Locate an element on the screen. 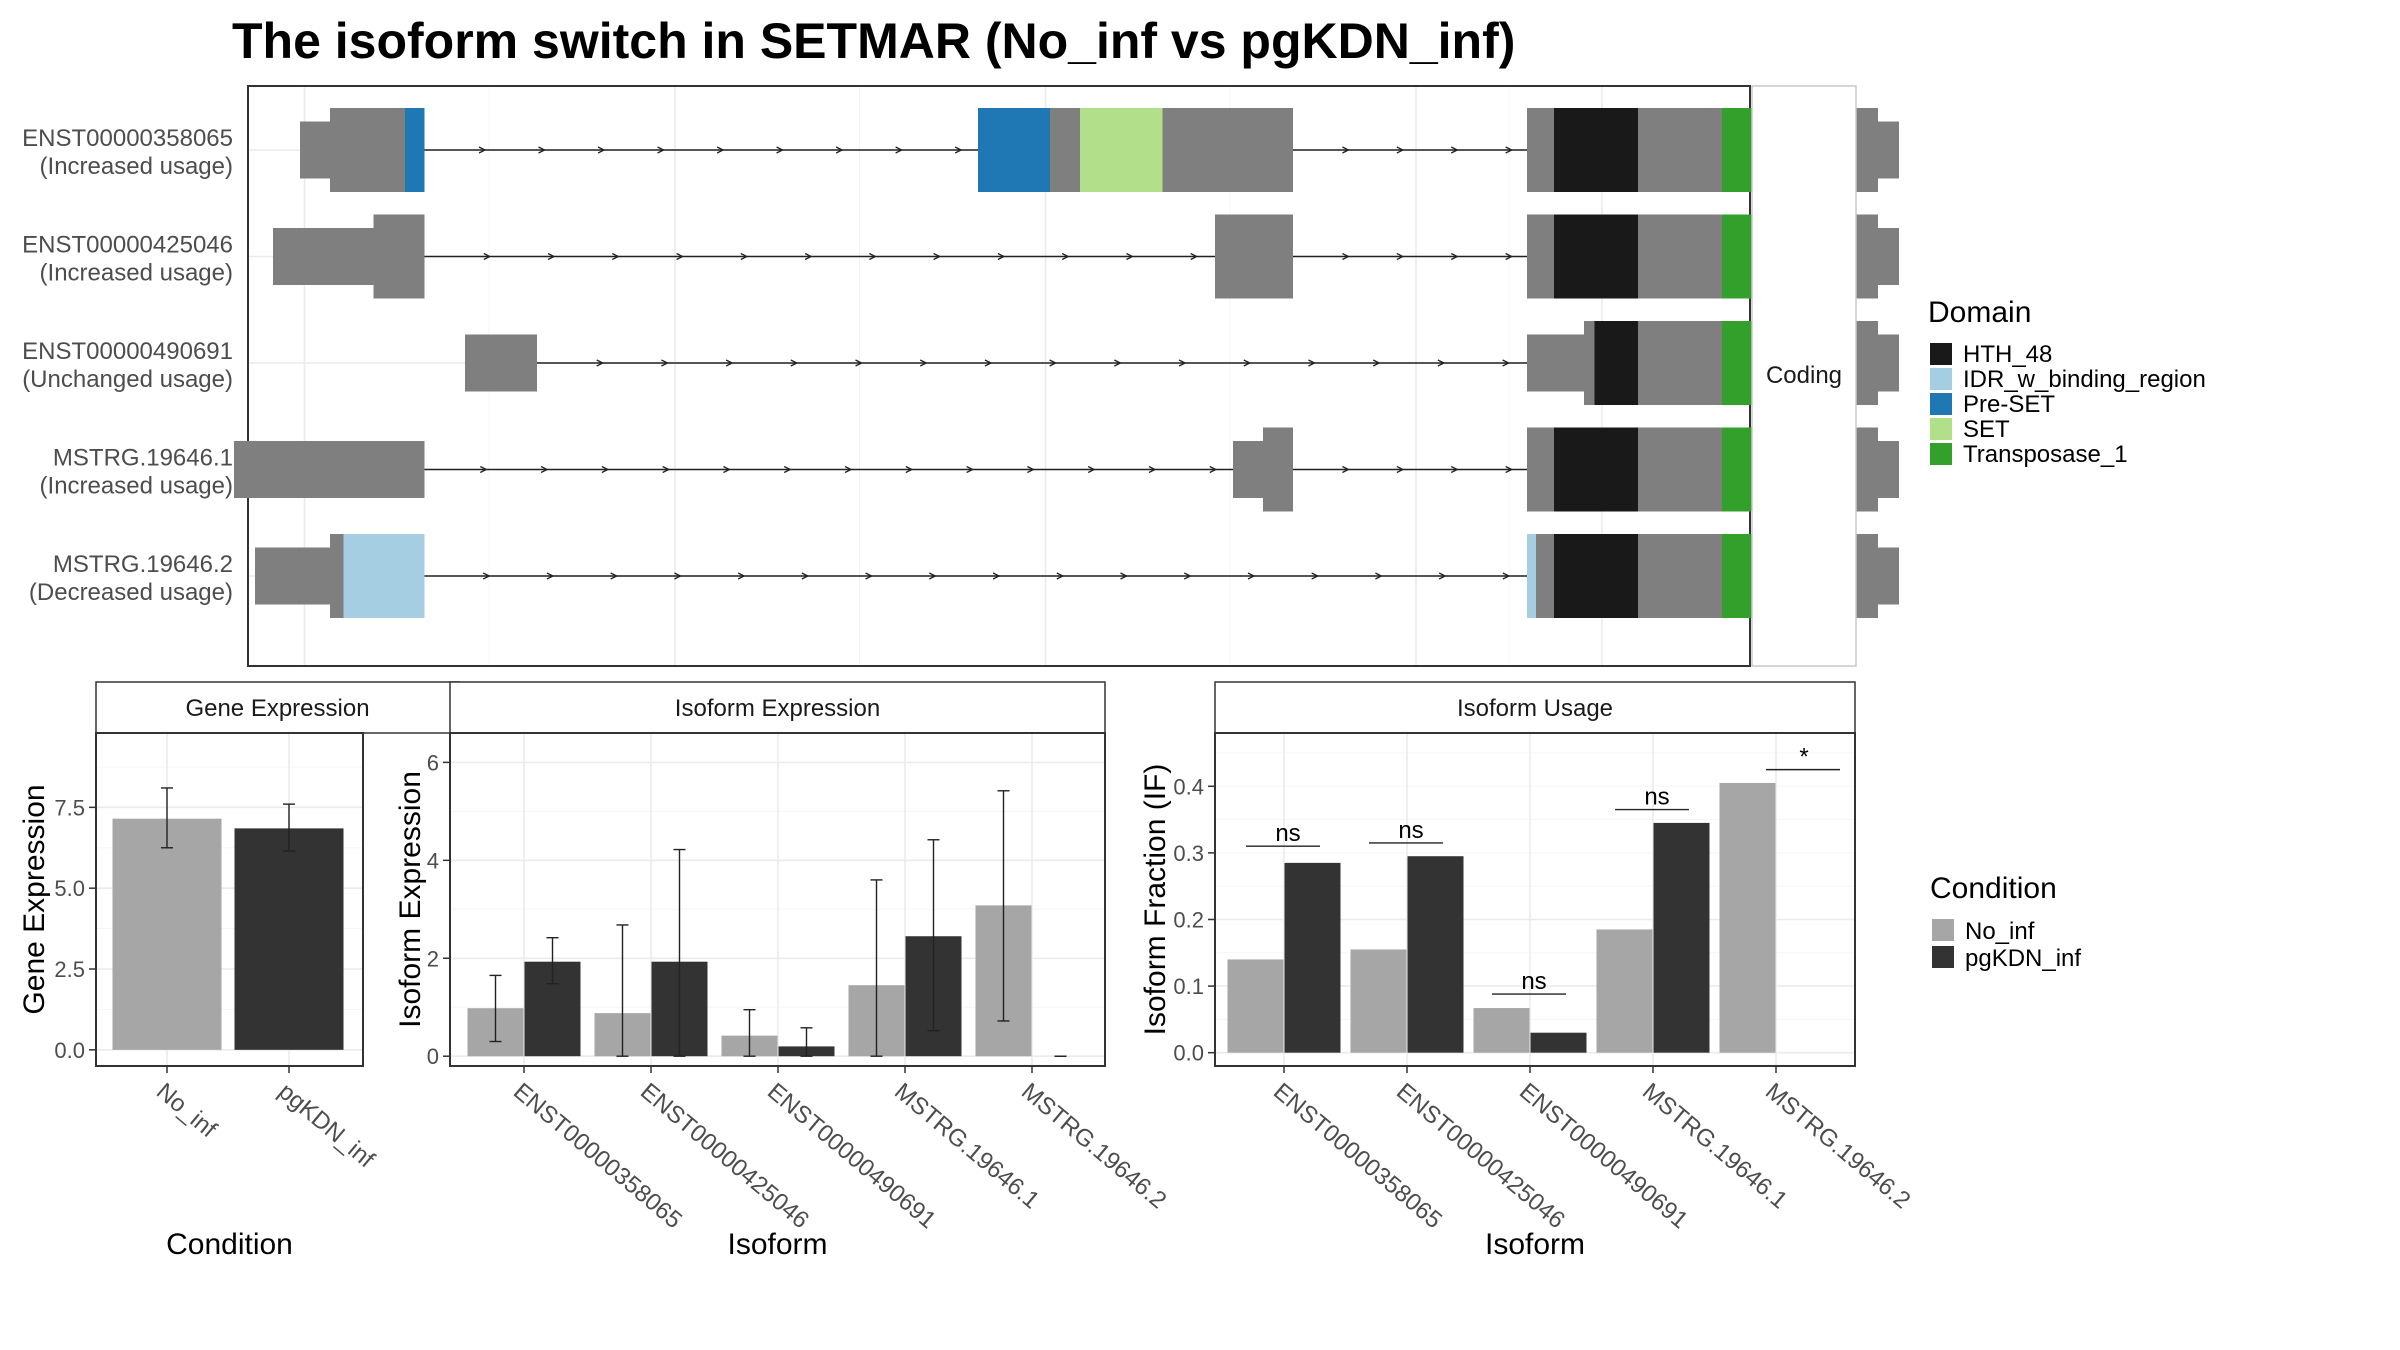 The height and width of the screenshot is (1350, 2400). isoform-usage-label: (Unchanged usage) is located at coordinates (127, 379).